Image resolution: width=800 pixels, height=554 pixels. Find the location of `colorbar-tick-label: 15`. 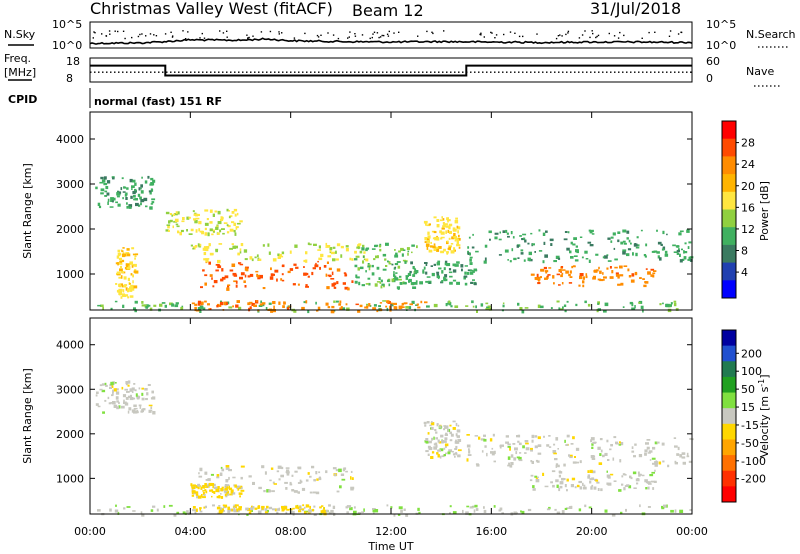

colorbar-tick-label: 15 is located at coordinates (748, 407).